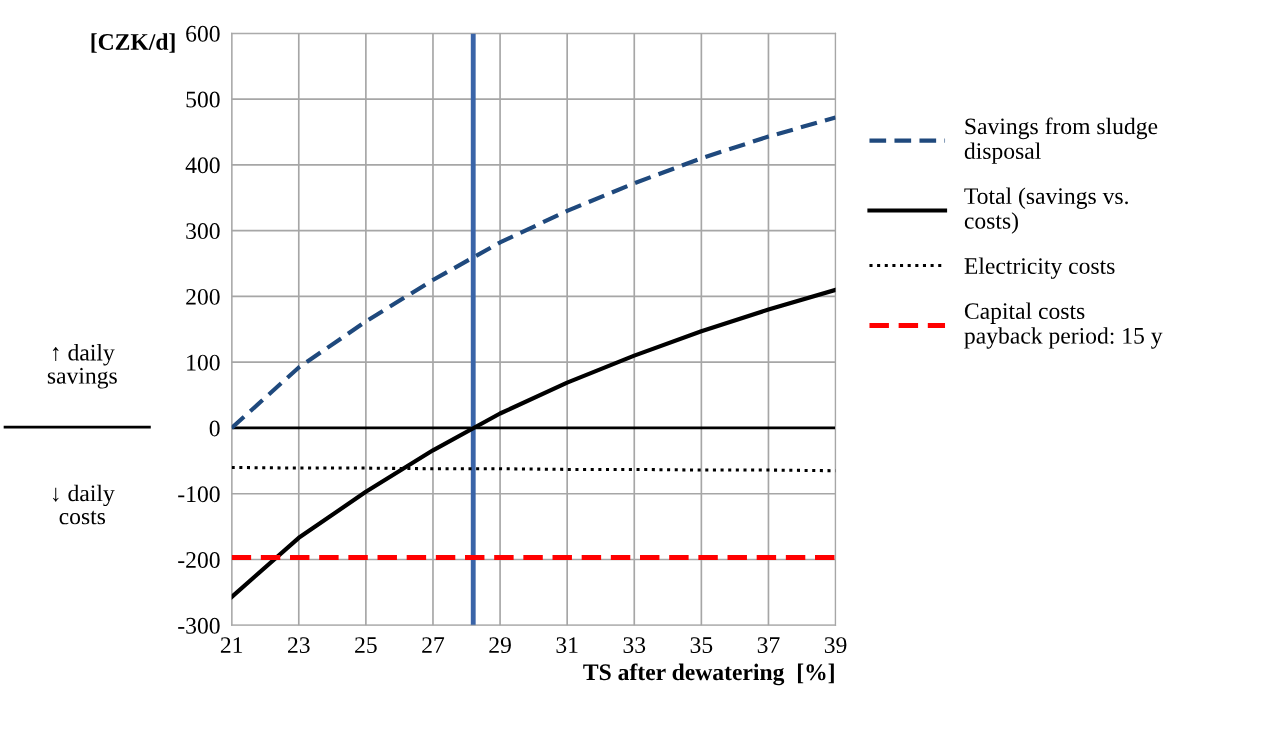 This screenshot has height=740, width=1266. Describe the element at coordinates (1046, 210) in the screenshot. I see `legend-label: Total (savings vs. costs)` at that location.